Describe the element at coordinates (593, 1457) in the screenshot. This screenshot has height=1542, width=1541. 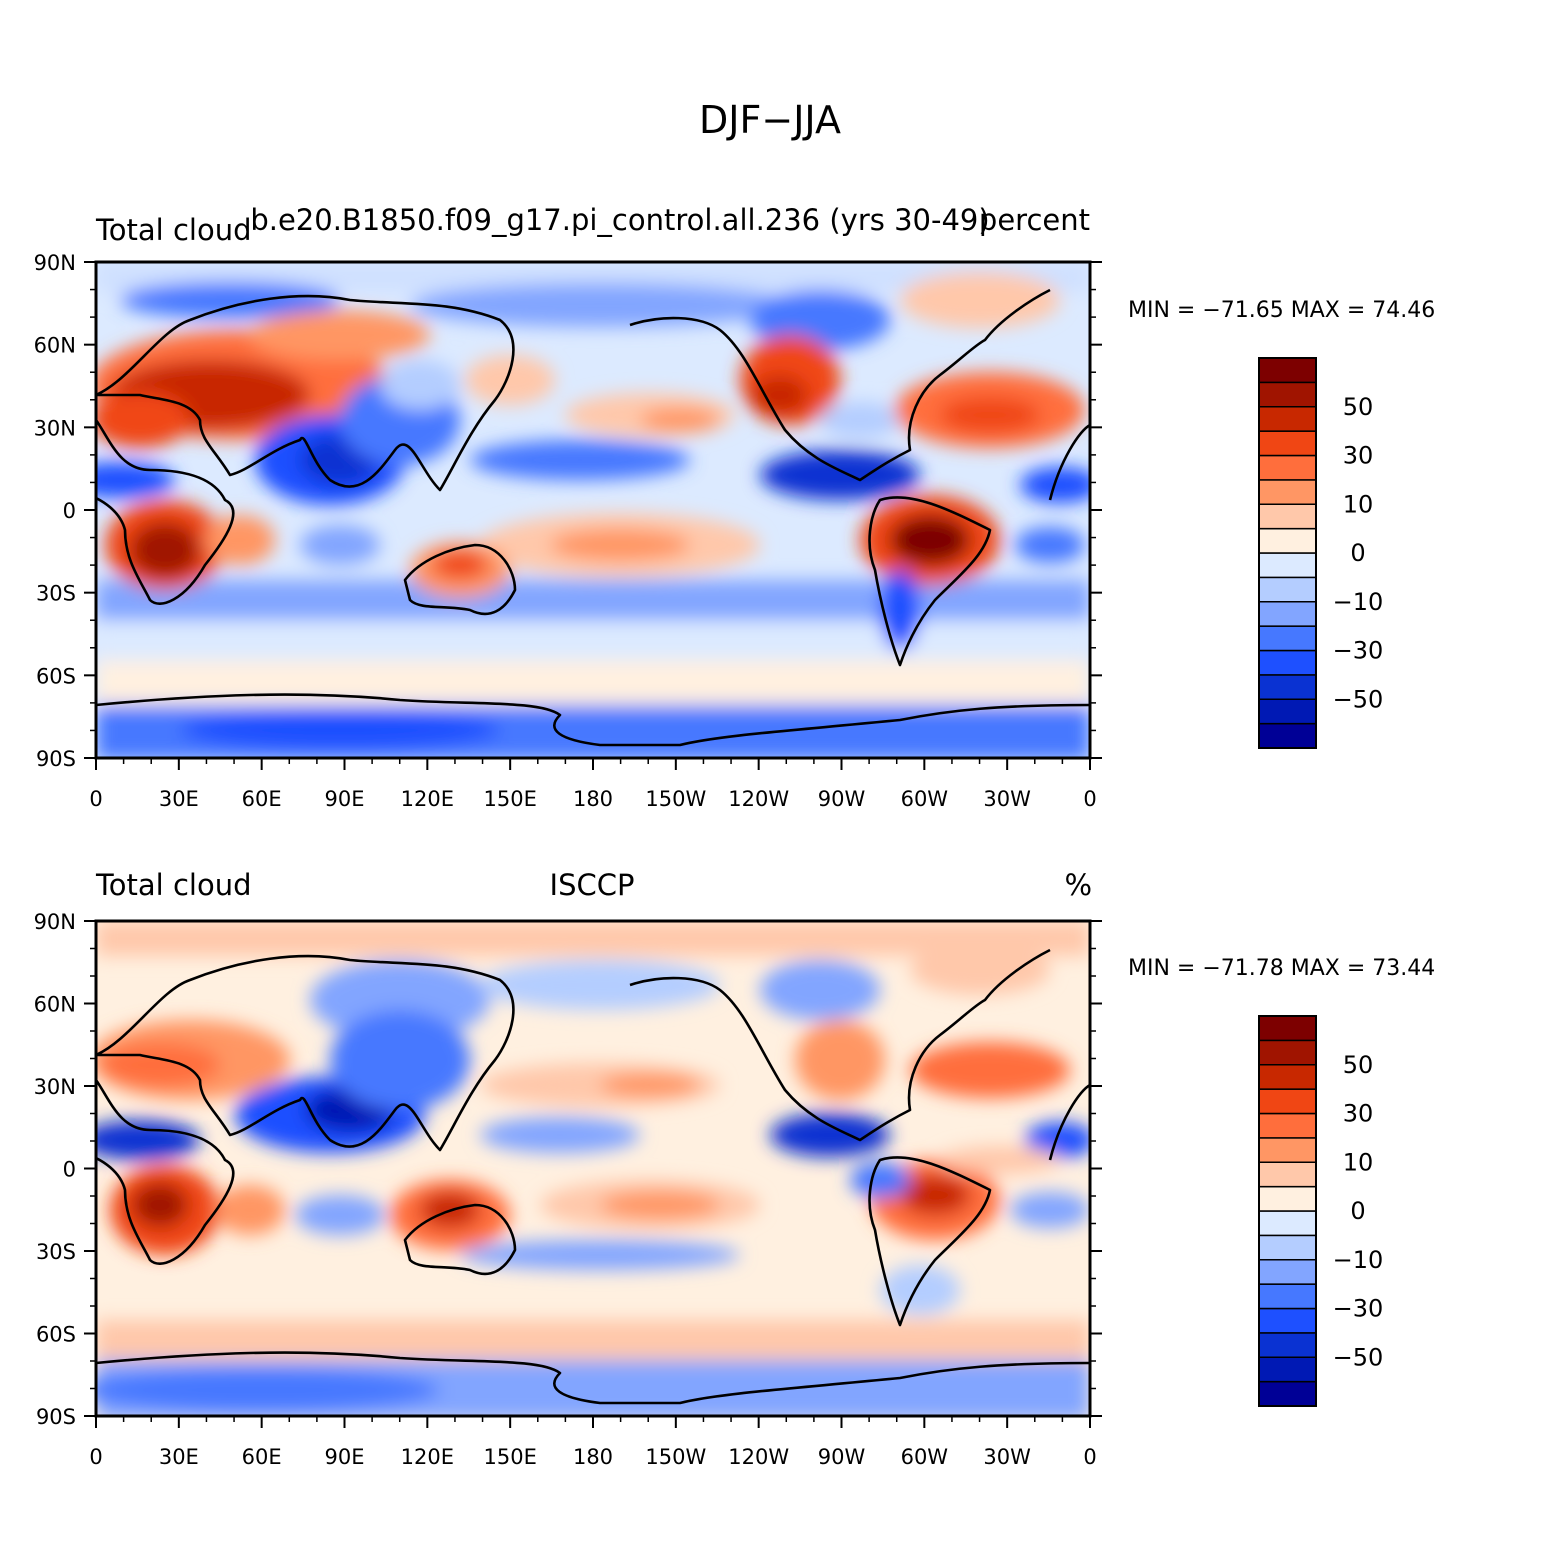
I see `lon-tick-label: 180` at that location.